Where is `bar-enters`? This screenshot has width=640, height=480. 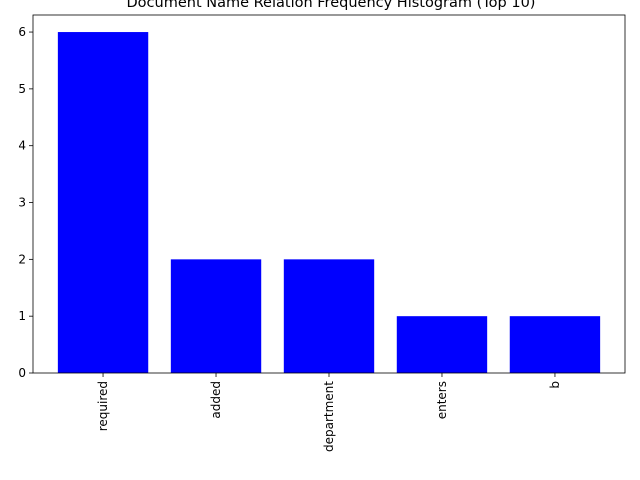
bar-enters is located at coordinates (442, 344).